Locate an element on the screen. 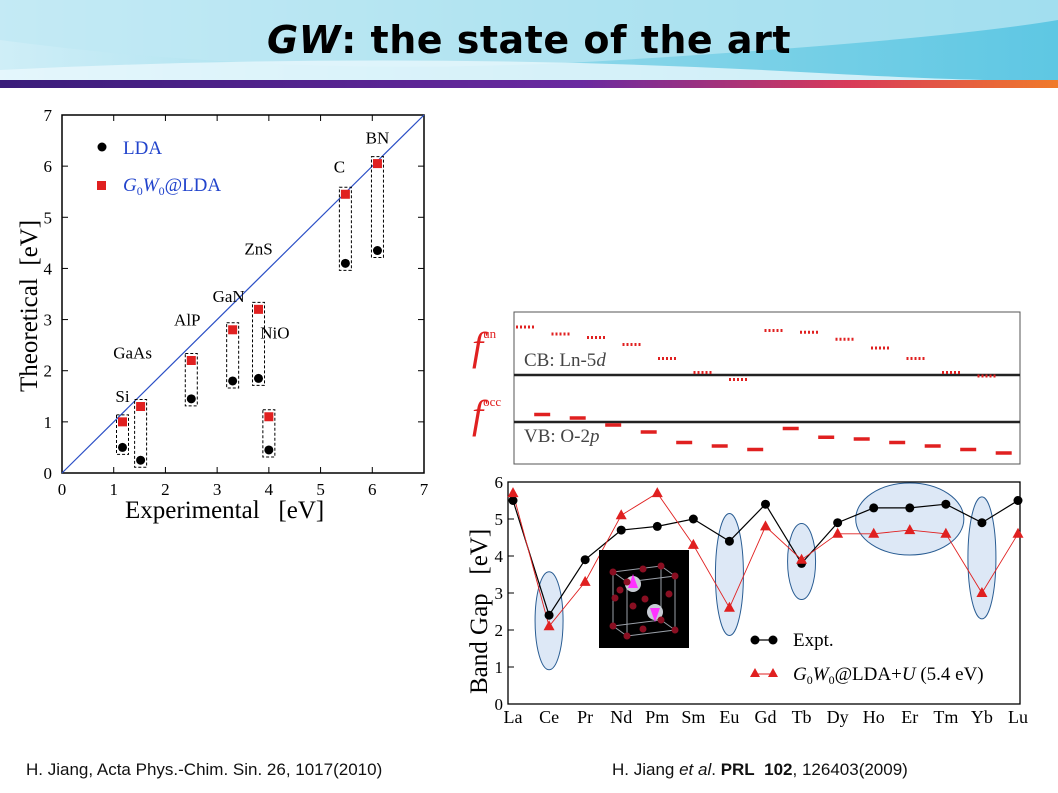 This screenshot has height=793, width=1058. bg-tick-group: 0 1 2 3 4 5 6 is located at coordinates (504, 593).